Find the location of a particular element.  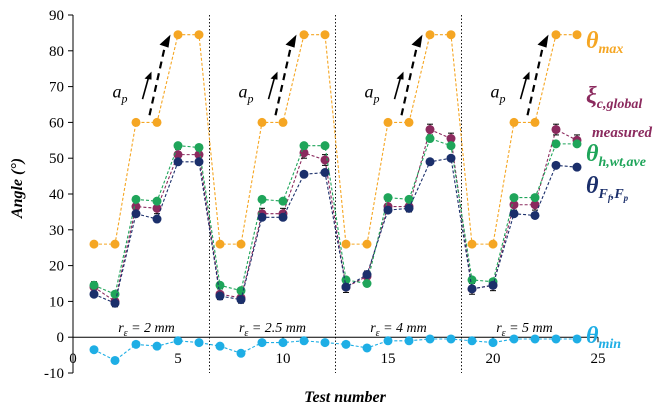

y-tick-label: 0 is located at coordinates (61, 338).